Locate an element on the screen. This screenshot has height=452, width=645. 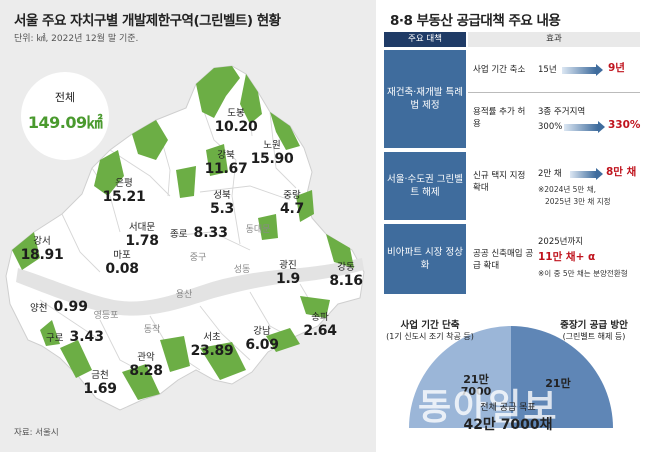
effect-far-to: 330% is located at coordinates (624, 125).